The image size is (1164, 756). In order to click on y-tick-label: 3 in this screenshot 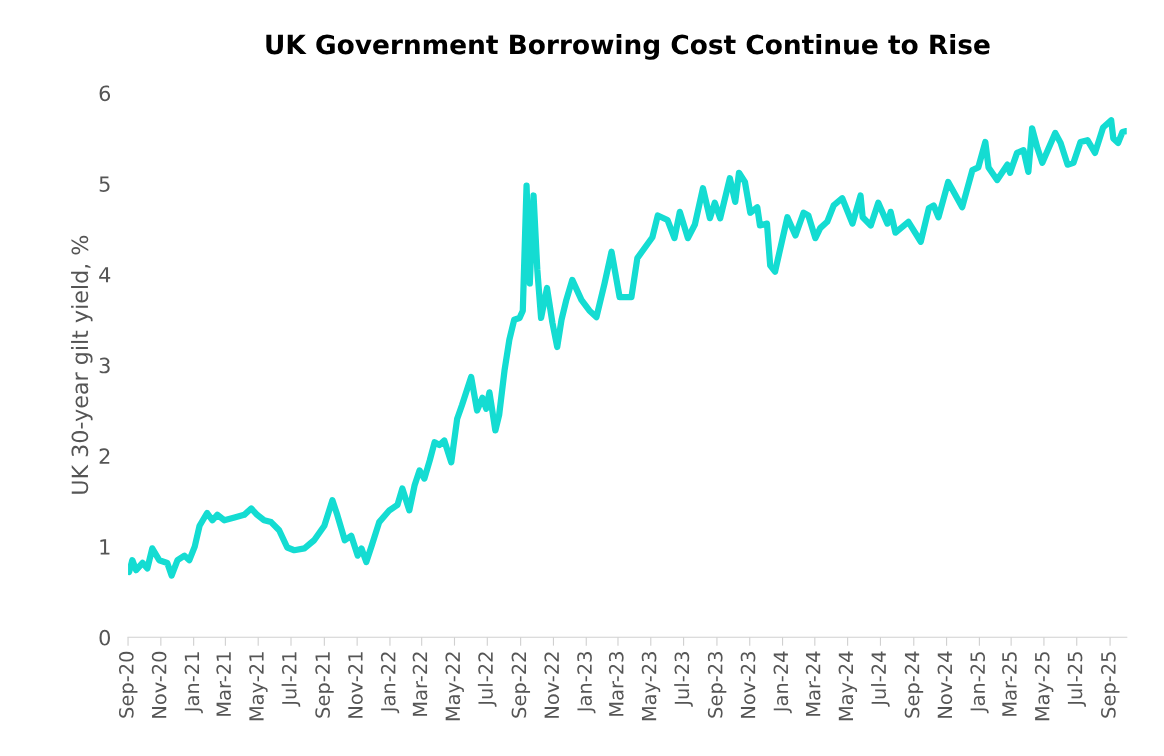, I will do `click(104, 365)`.